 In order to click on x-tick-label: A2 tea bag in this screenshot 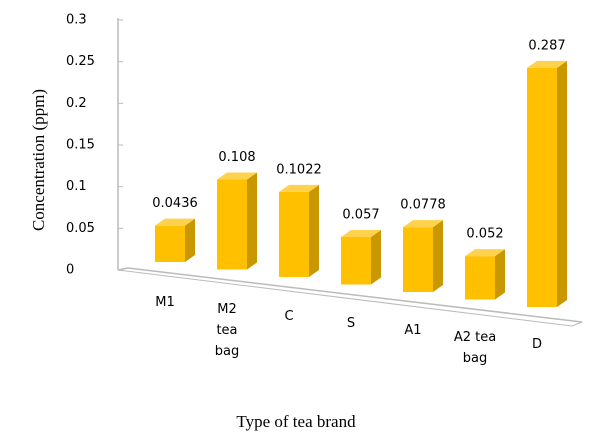, I will do `click(475, 348)`.